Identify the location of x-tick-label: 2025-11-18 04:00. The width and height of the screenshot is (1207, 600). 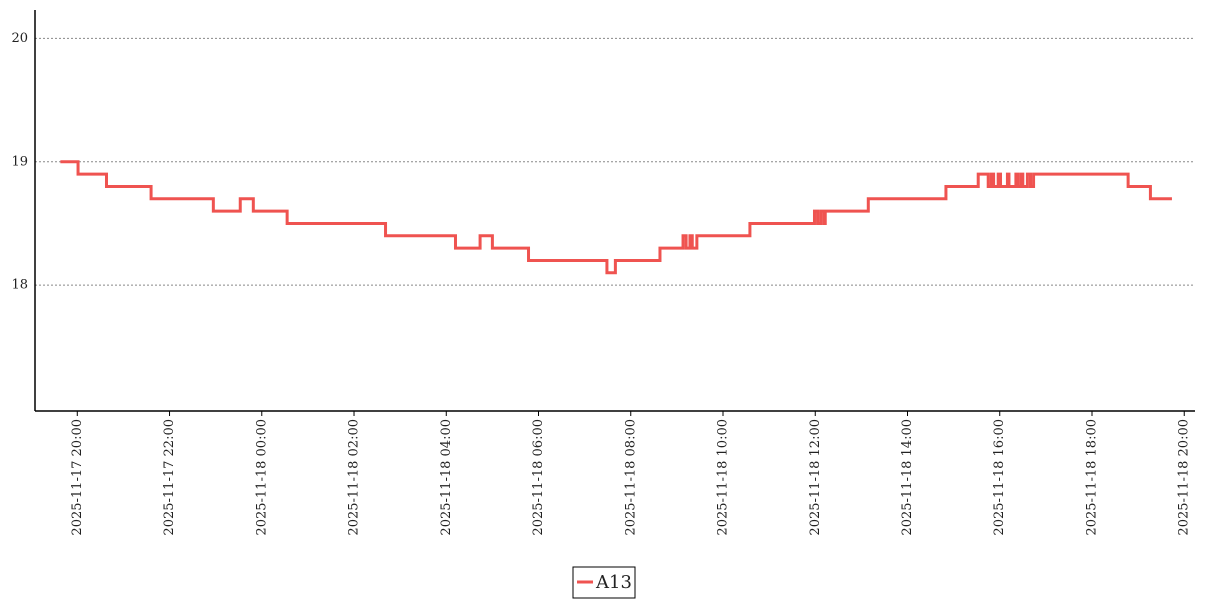
(446, 477).